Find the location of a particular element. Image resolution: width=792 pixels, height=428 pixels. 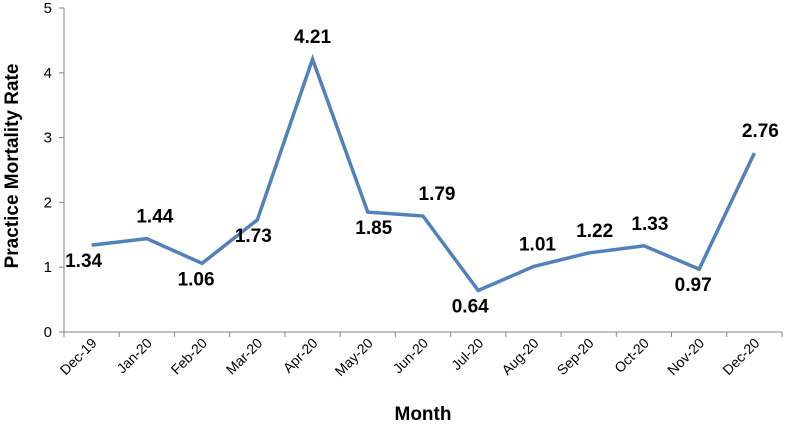

data-label: 1.22 is located at coordinates (594, 231).